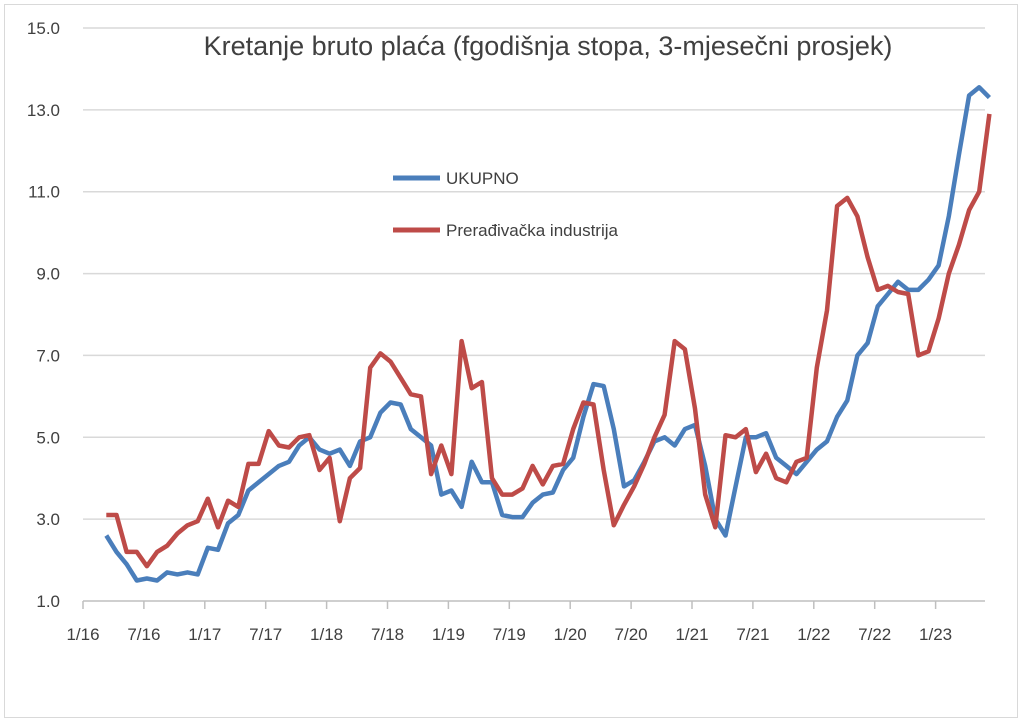  What do you see at coordinates (326, 634) in the screenshot?
I see `x-tick-label: 1/18` at bounding box center [326, 634].